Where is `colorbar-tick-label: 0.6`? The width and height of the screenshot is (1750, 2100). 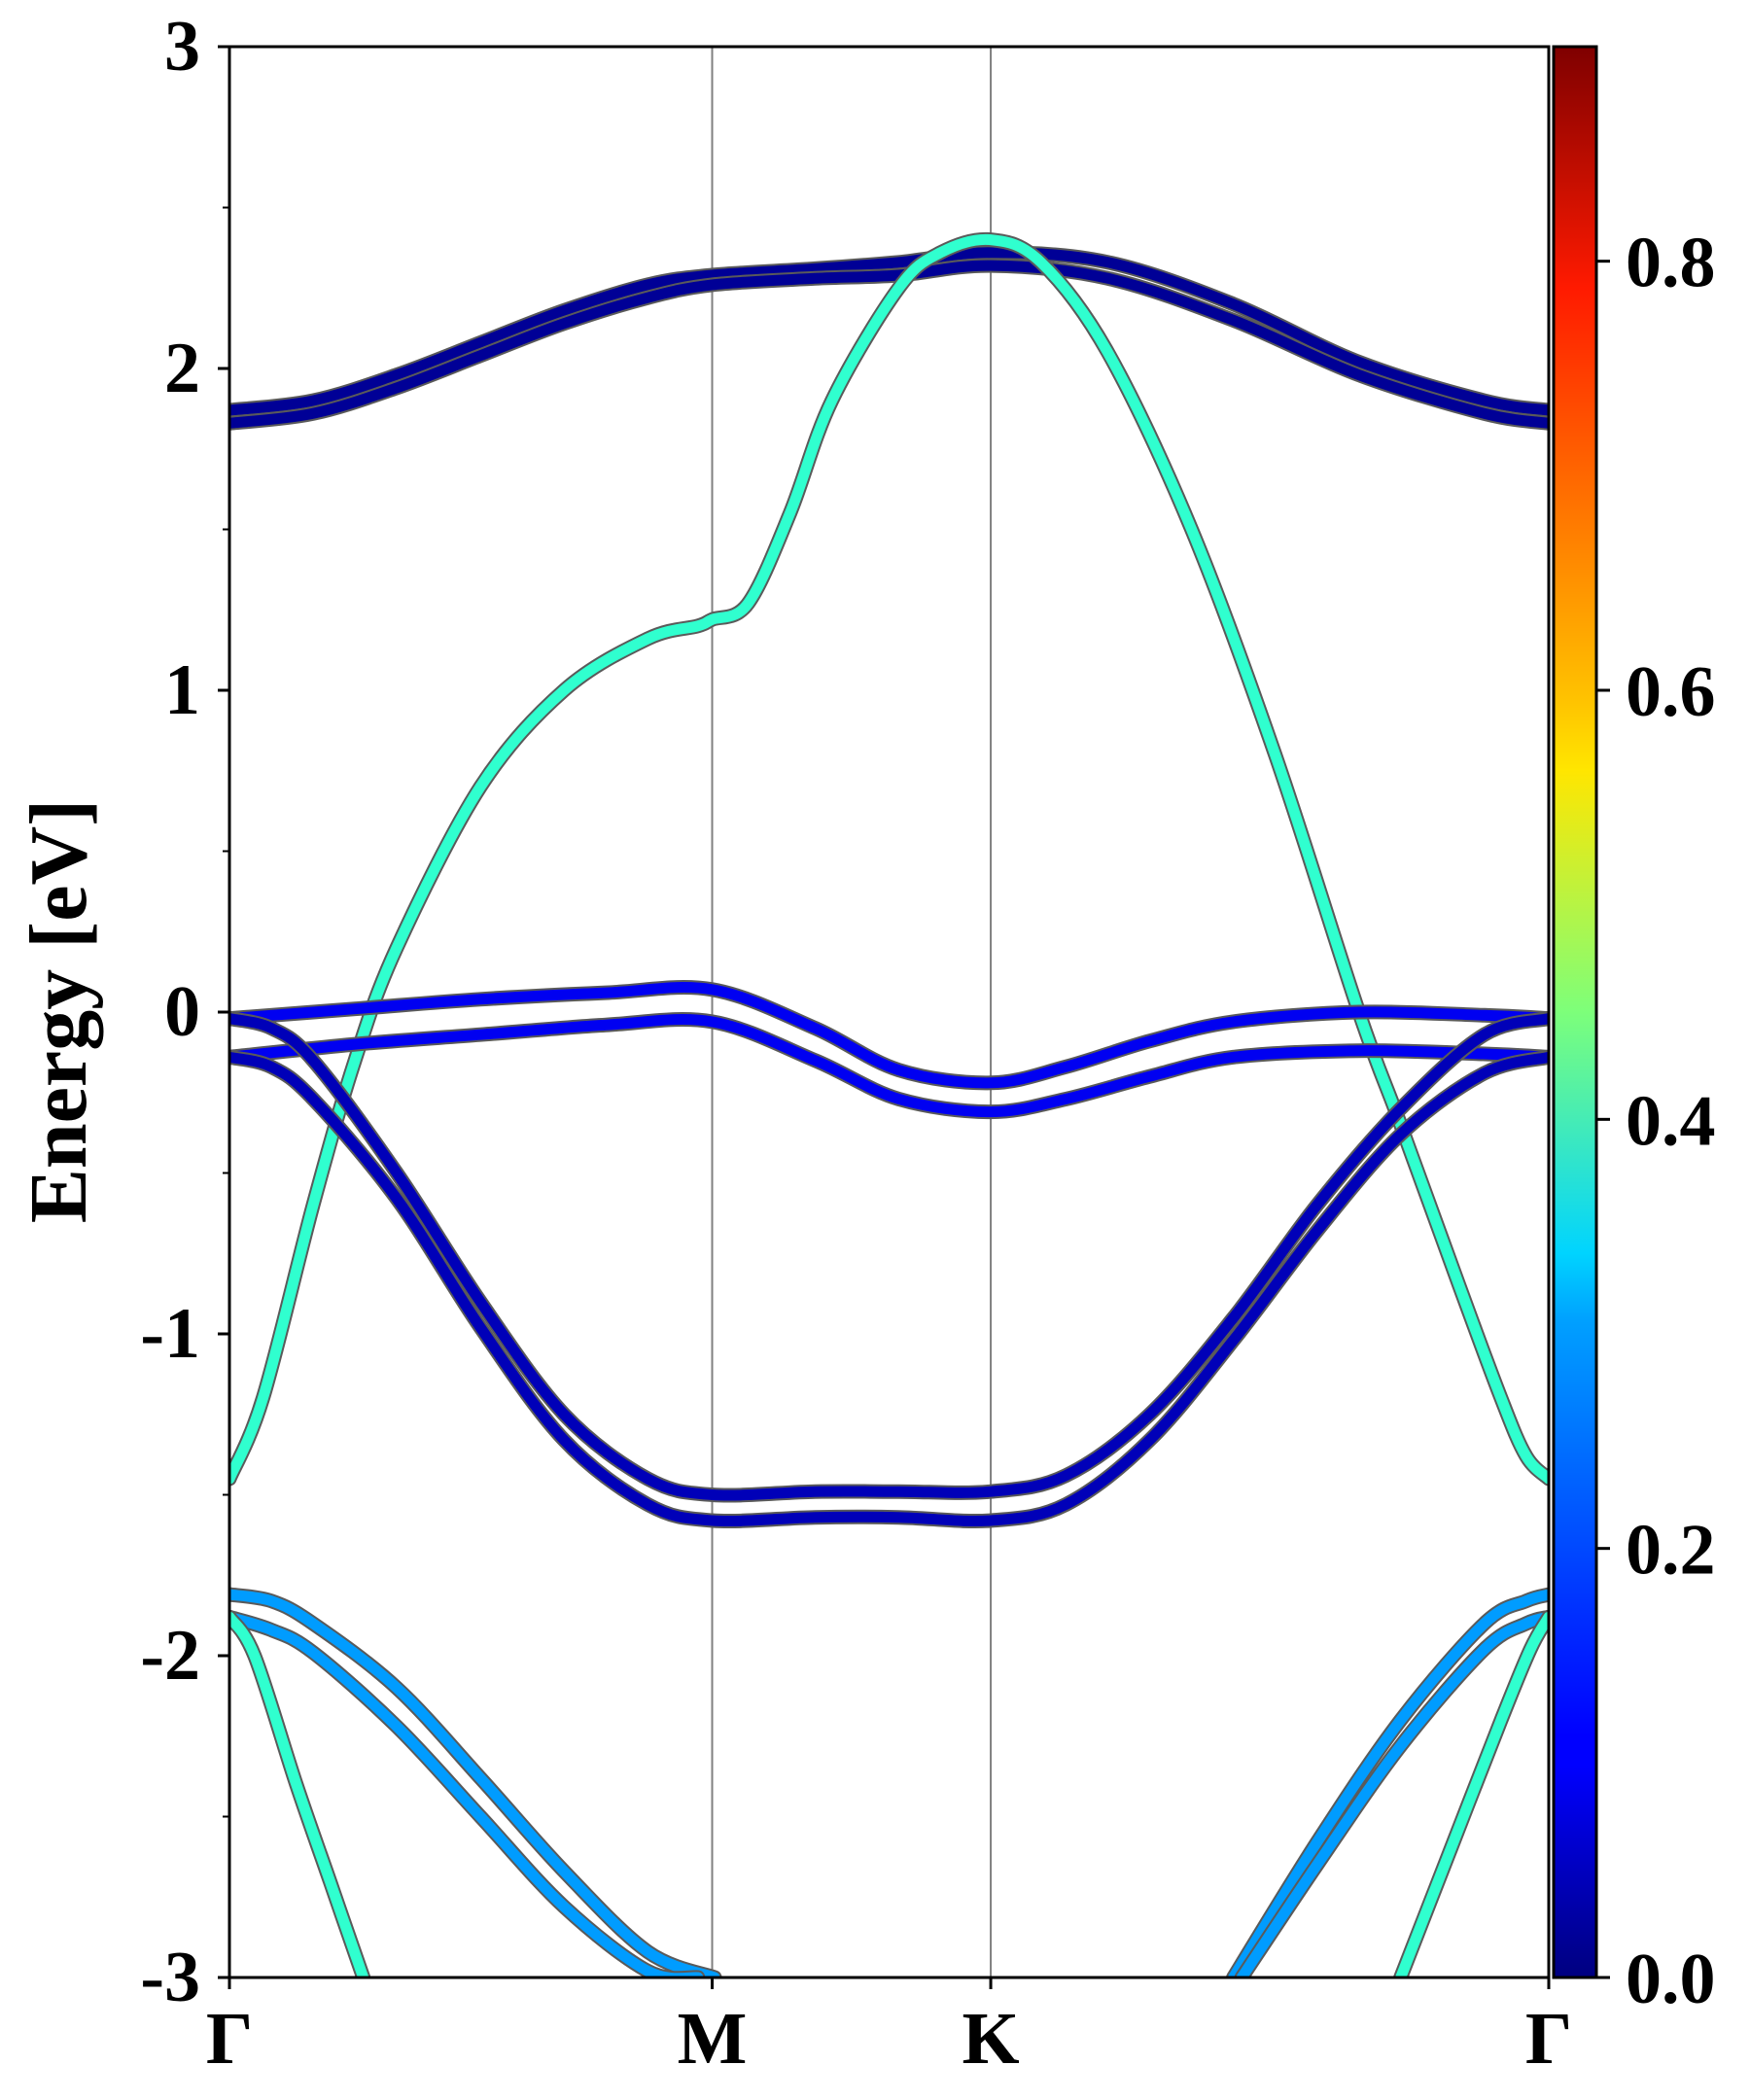 colorbar-tick-label: 0.6 is located at coordinates (1671, 692).